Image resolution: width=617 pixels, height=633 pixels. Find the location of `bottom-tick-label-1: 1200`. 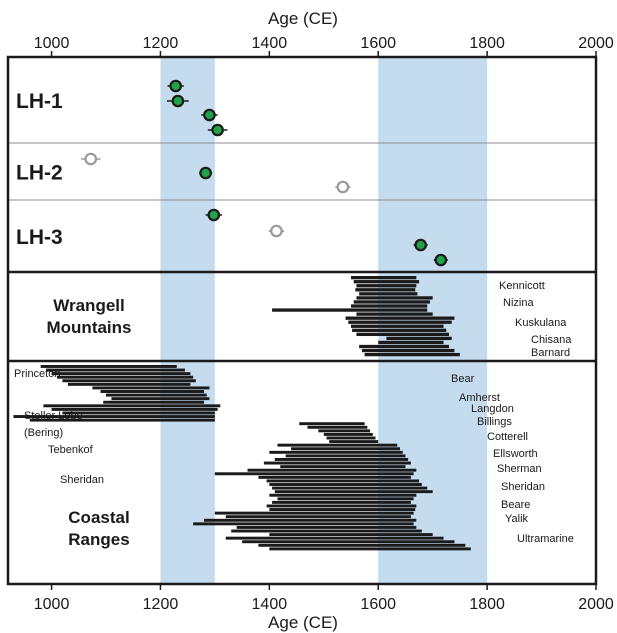

bottom-tick-label-1: 1200 is located at coordinates (161, 604).